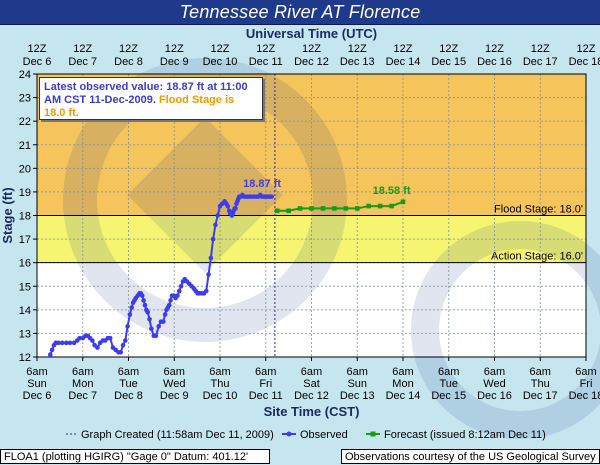 The image size is (600, 465). I want to click on forecast-peak-label: 18.58 ft, so click(392, 191).